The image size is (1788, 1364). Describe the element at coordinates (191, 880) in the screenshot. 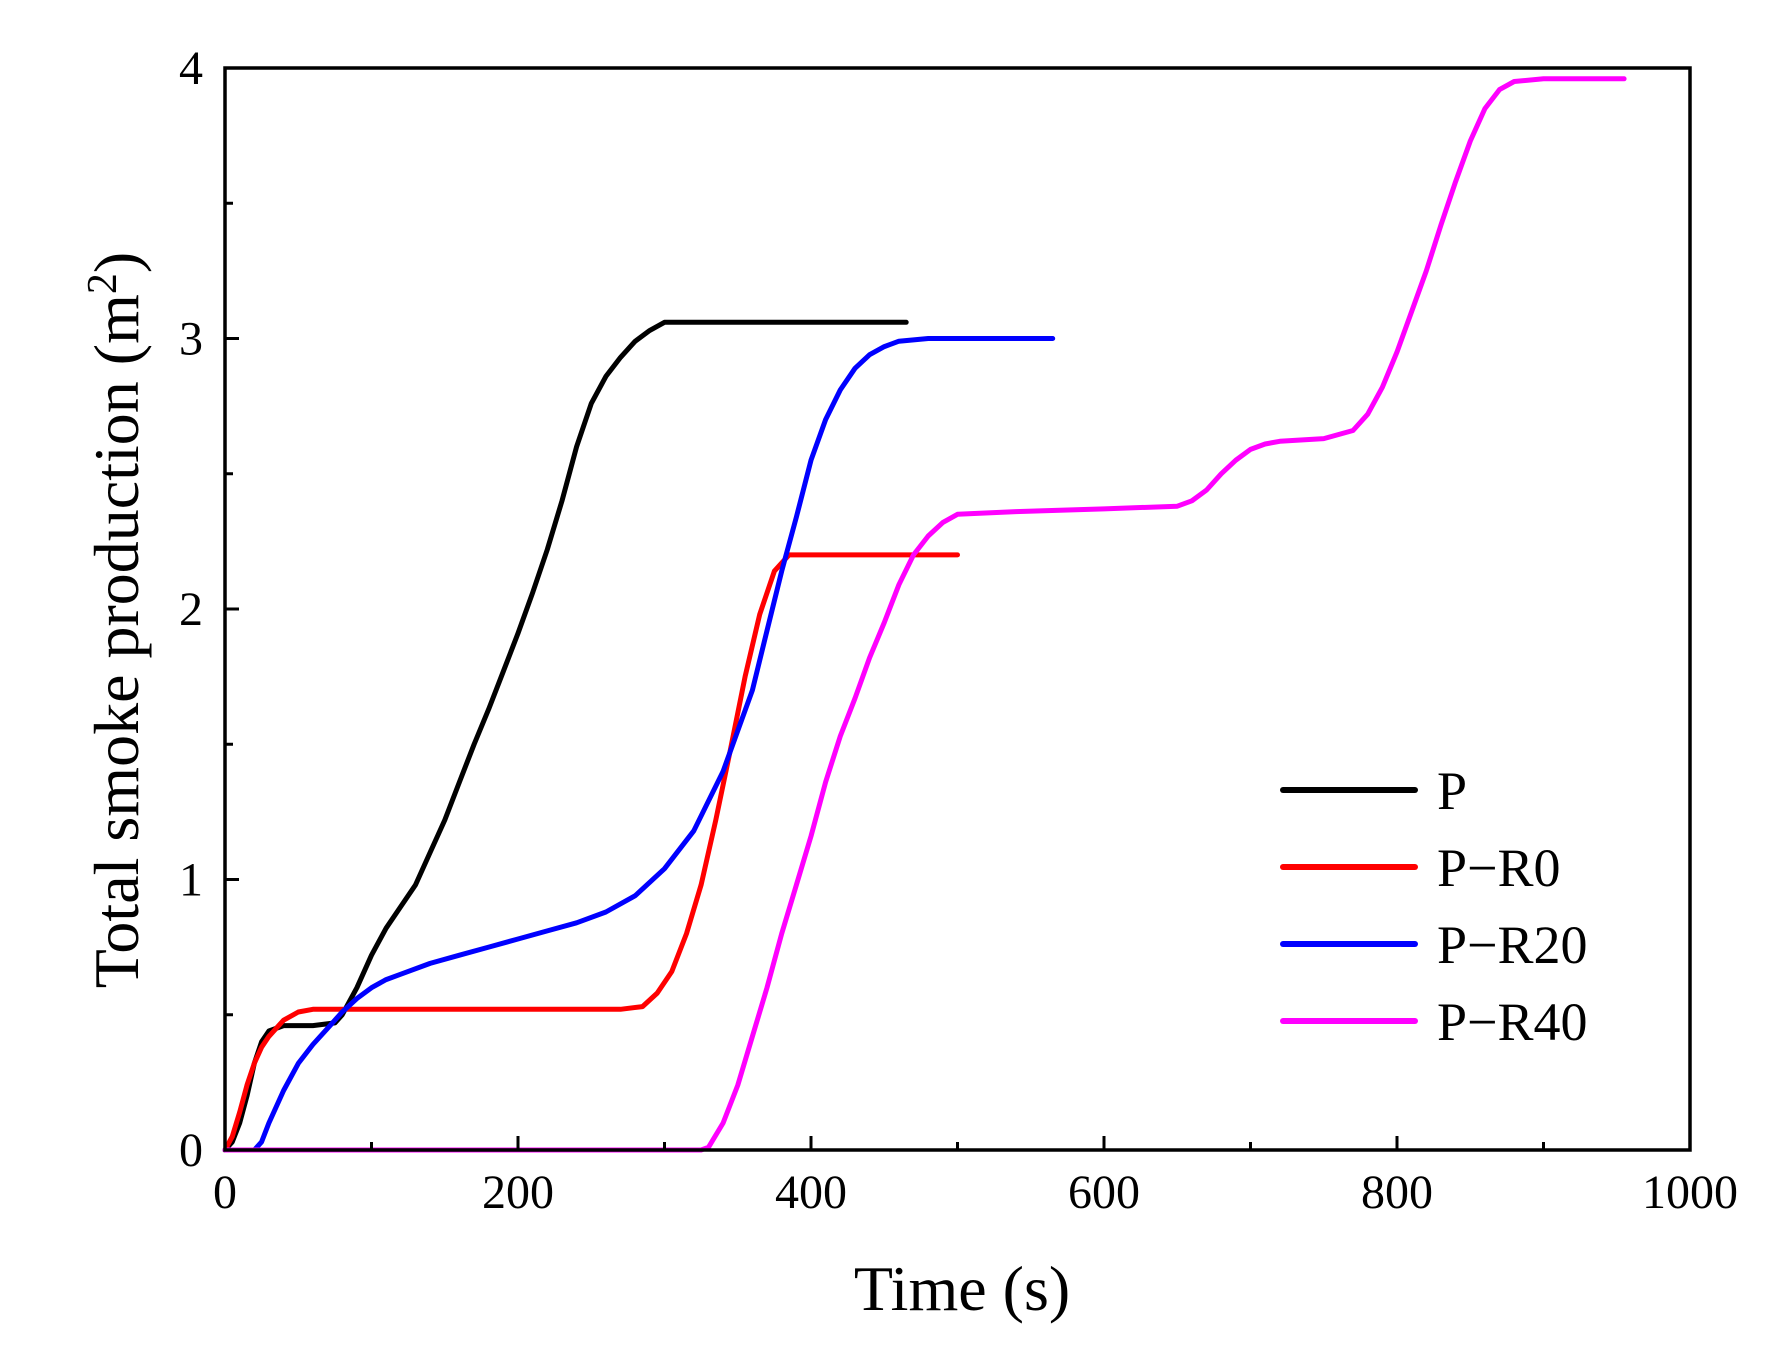

I see `y-tick-label: 1` at that location.